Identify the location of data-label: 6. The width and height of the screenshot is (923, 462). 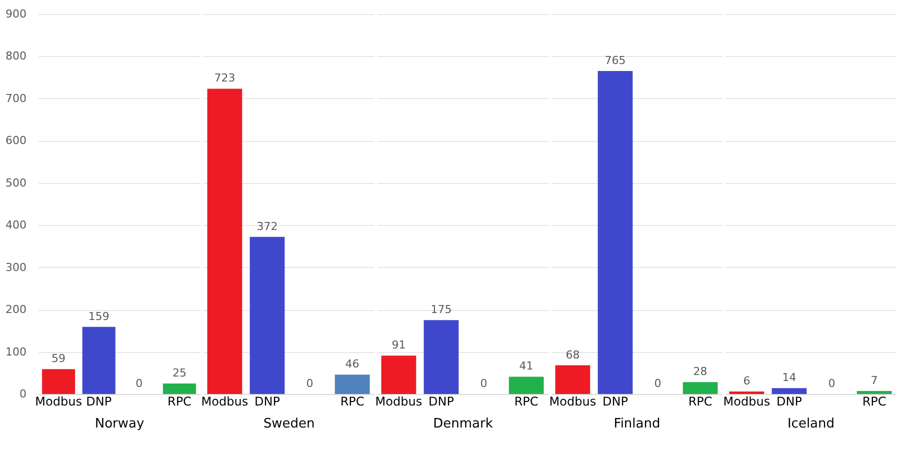
(746, 381).